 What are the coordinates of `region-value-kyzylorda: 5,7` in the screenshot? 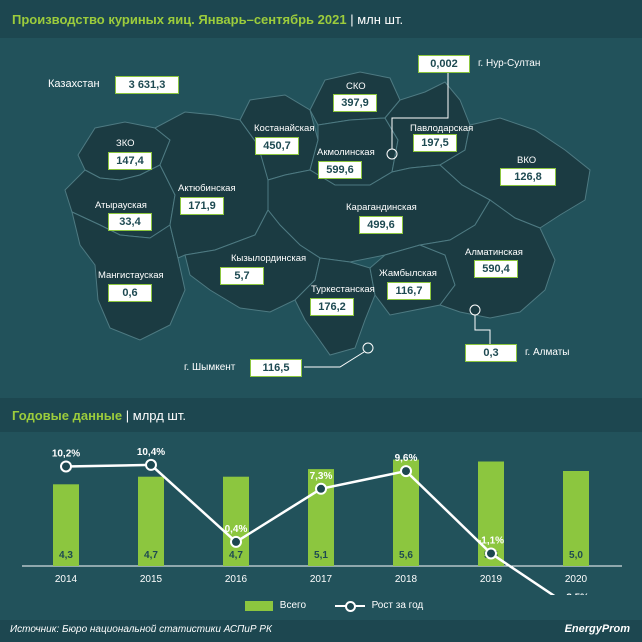 It's located at (242, 276).